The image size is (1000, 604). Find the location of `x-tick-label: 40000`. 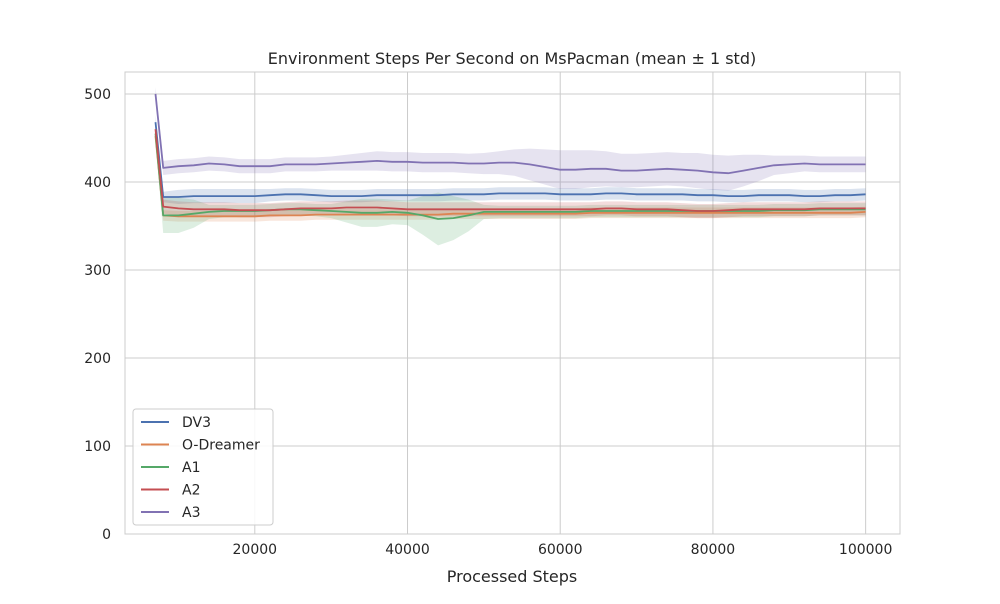

x-tick-label: 40000 is located at coordinates (407, 550).